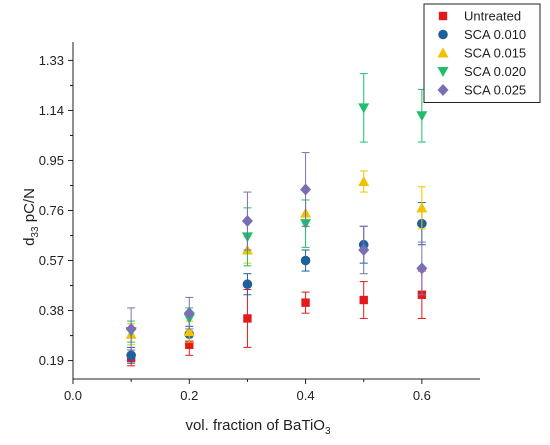  I want to click on legend-label: Untreated, so click(492, 16).